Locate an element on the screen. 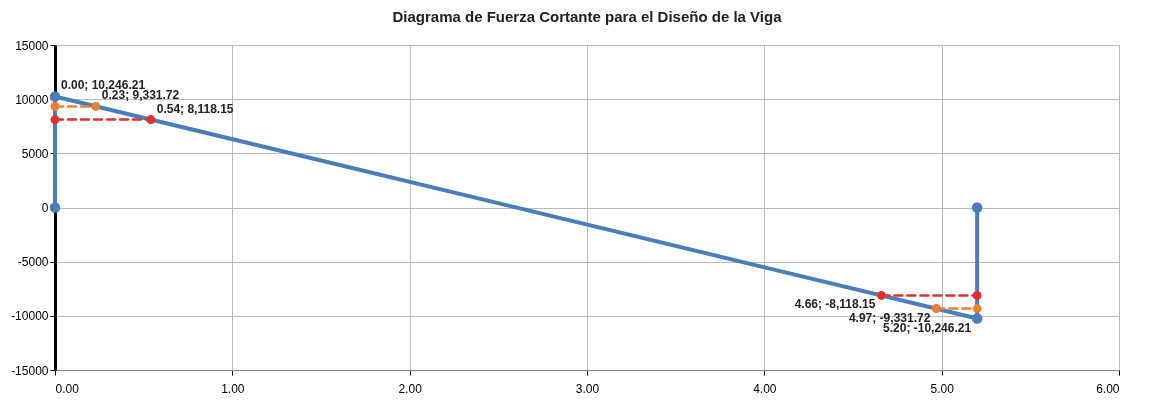 Image resolution: width=1170 pixels, height=414 pixels. annotation: 0.54; 8,118.15 is located at coordinates (195, 108).